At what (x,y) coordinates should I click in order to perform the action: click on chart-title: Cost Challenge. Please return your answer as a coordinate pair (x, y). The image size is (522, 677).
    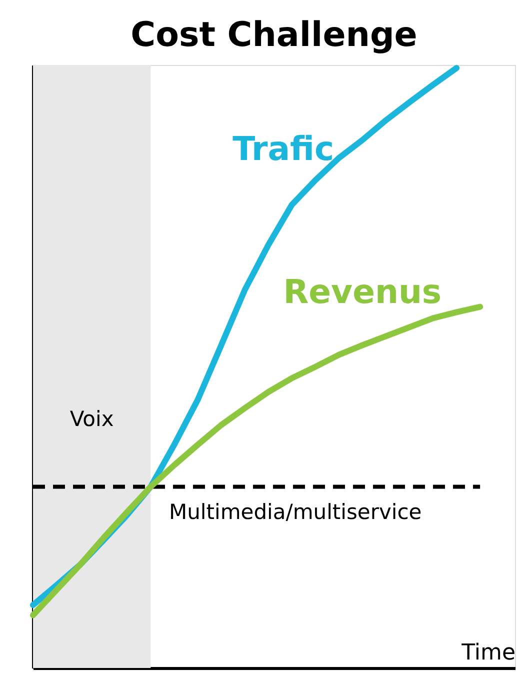
    Looking at the image, I should click on (274, 35).